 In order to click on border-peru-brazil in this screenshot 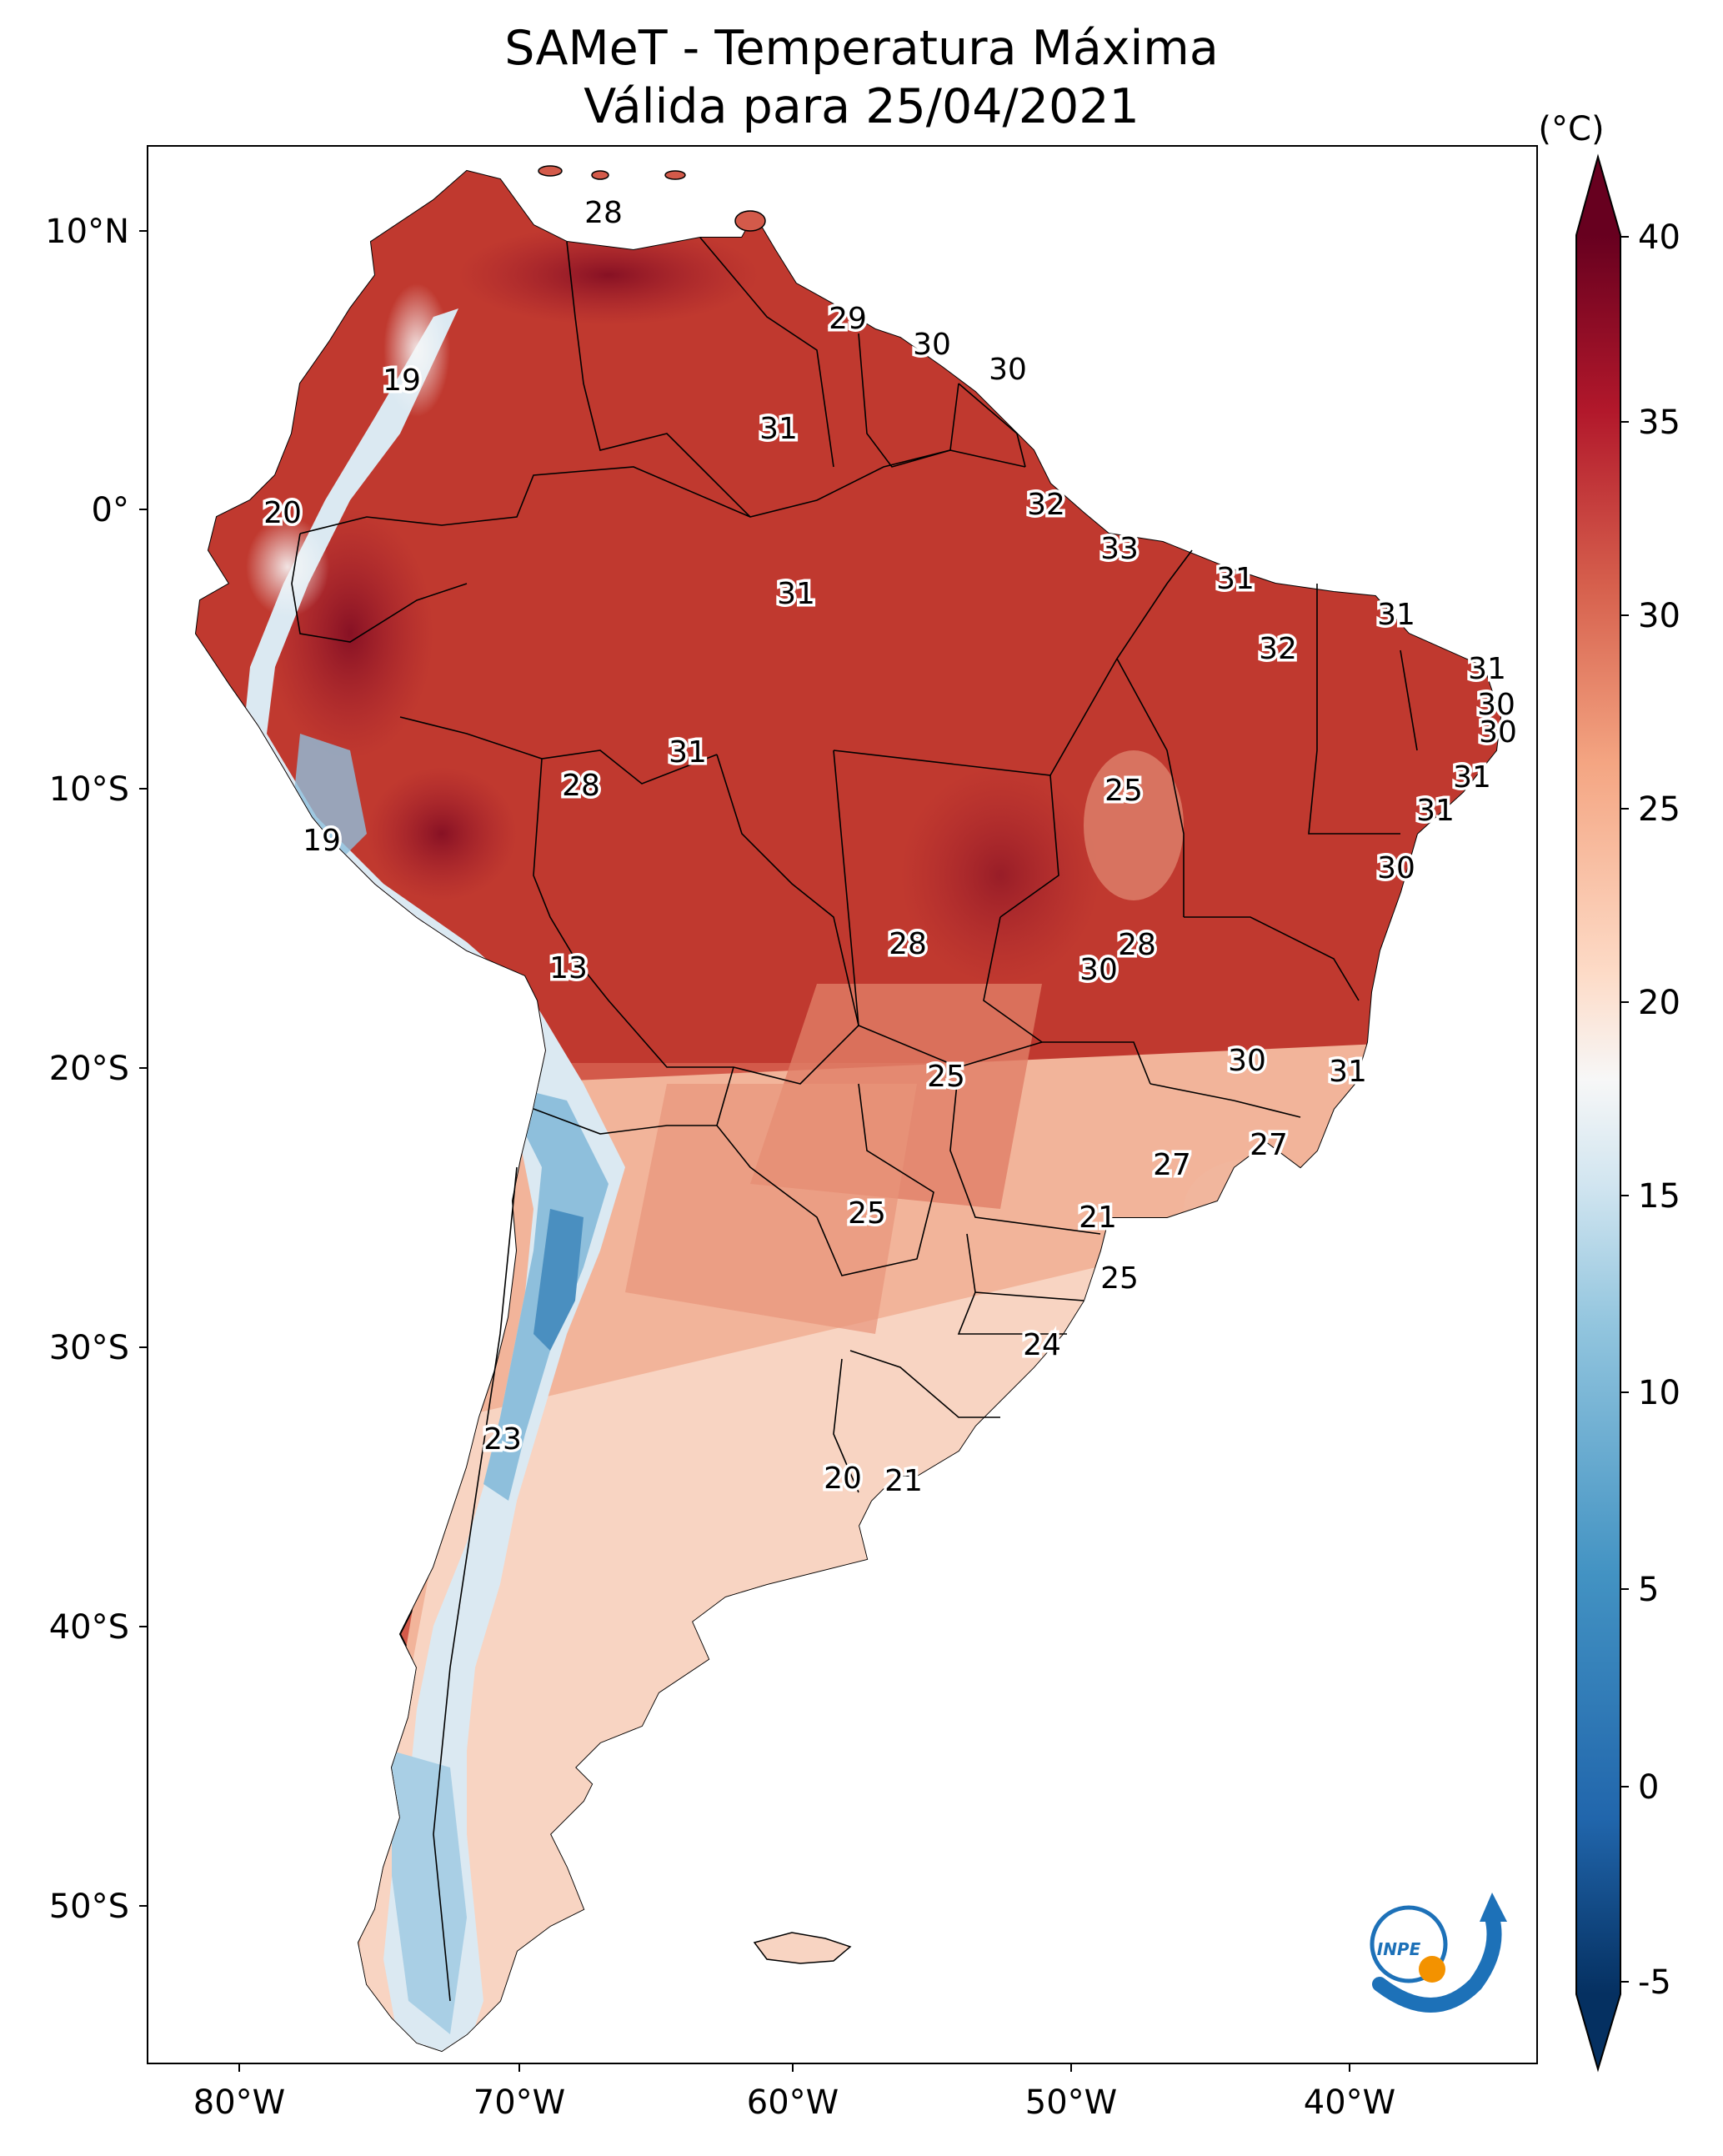, I will do `click(559, 750)`.